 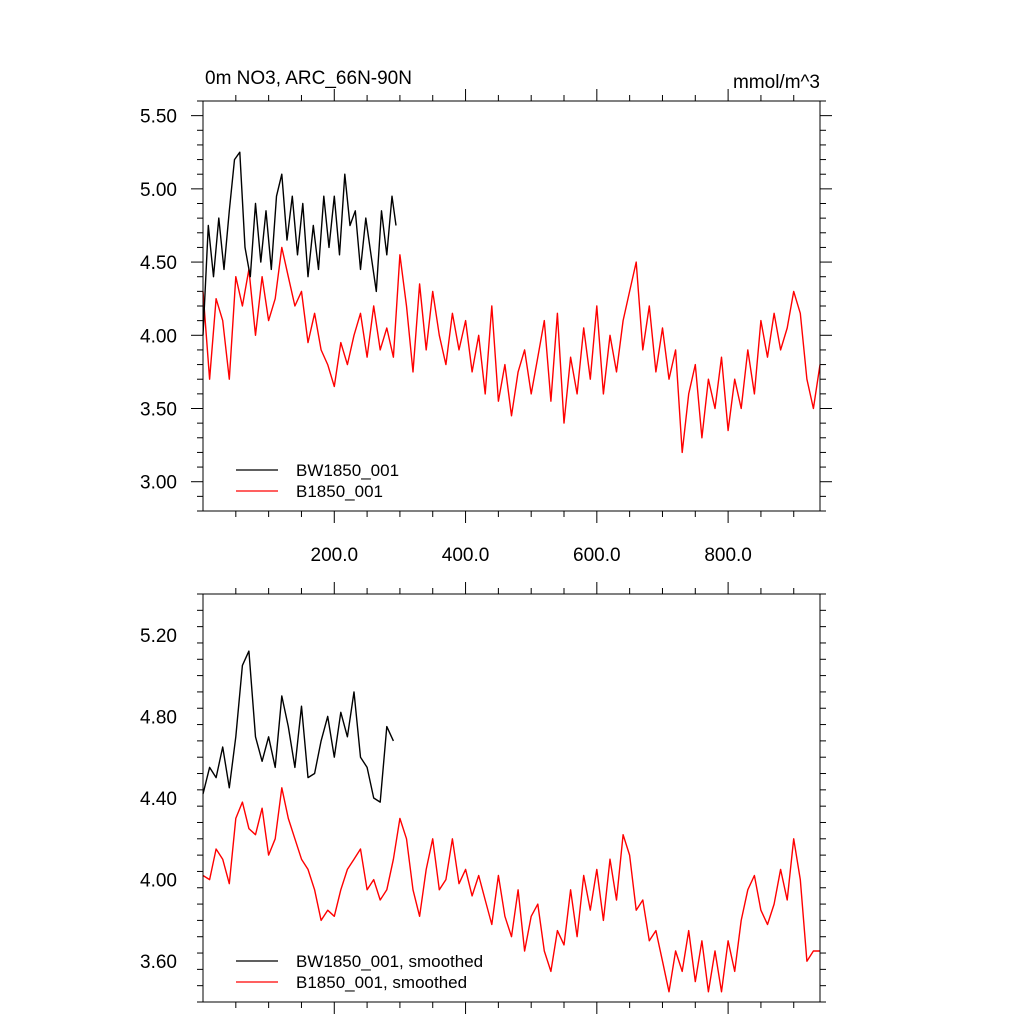 I want to click on top-series-black-line, so click(x=299, y=243).